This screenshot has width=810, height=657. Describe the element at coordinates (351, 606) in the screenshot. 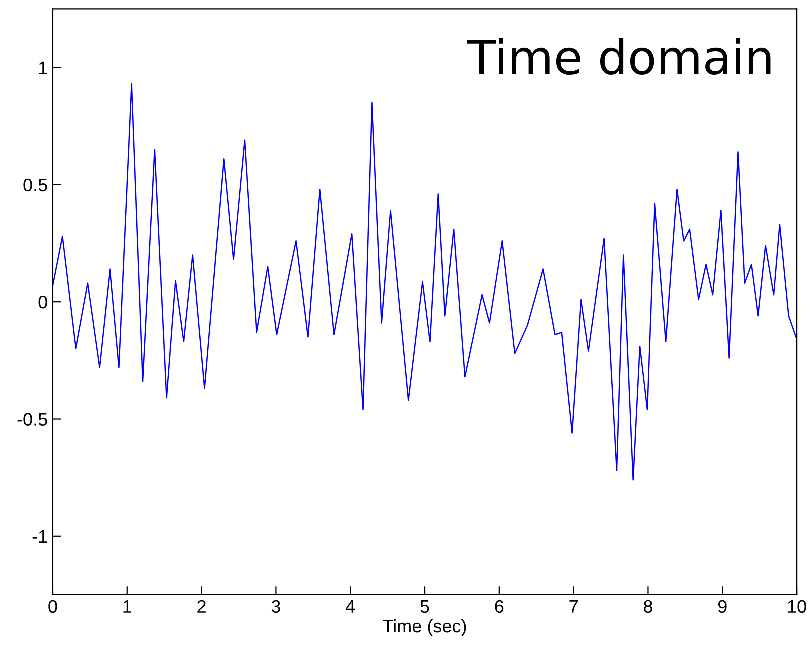

I see `x-tick-label: 4` at that location.